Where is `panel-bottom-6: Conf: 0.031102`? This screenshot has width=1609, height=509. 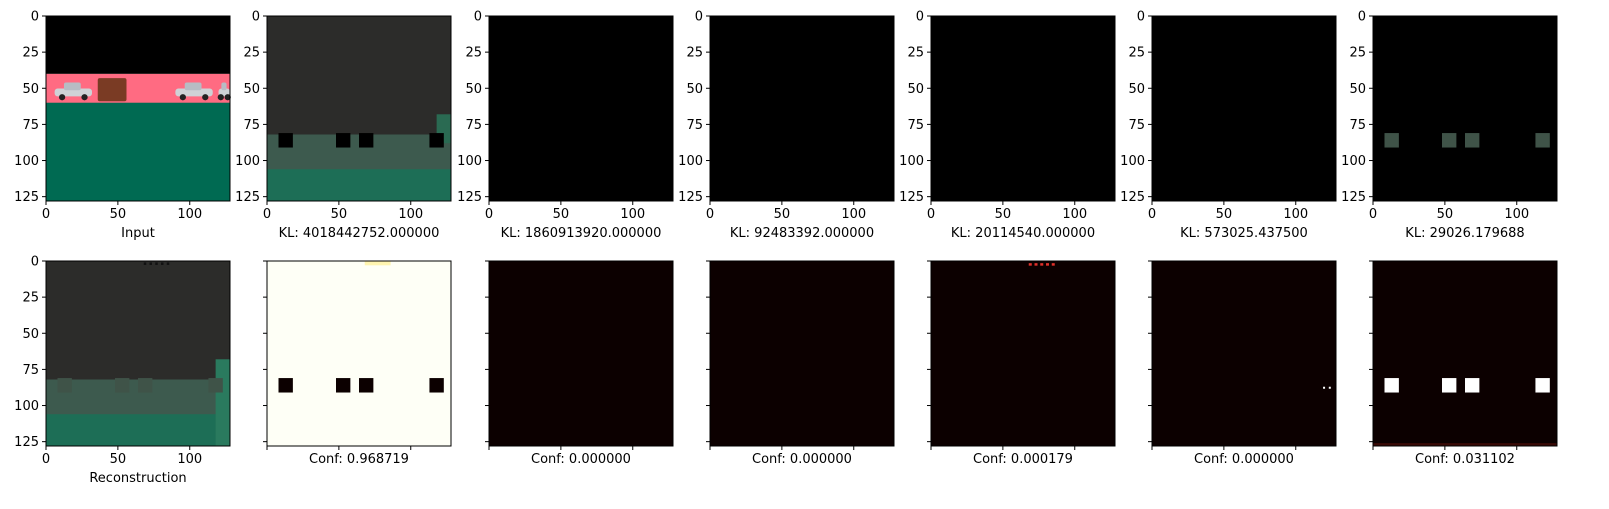
panel-bottom-6: Conf: 0.031102 is located at coordinates (1463, 363).